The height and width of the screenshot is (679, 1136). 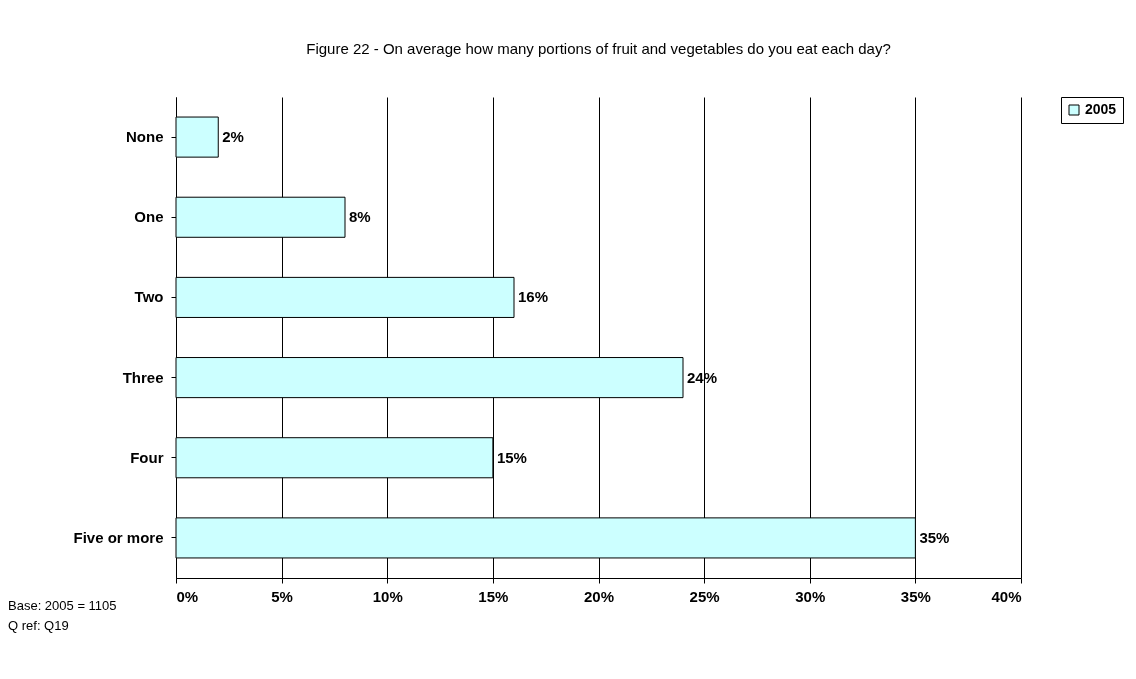 What do you see at coordinates (387, 596) in the screenshot?
I see `x-tick-label: 10%` at bounding box center [387, 596].